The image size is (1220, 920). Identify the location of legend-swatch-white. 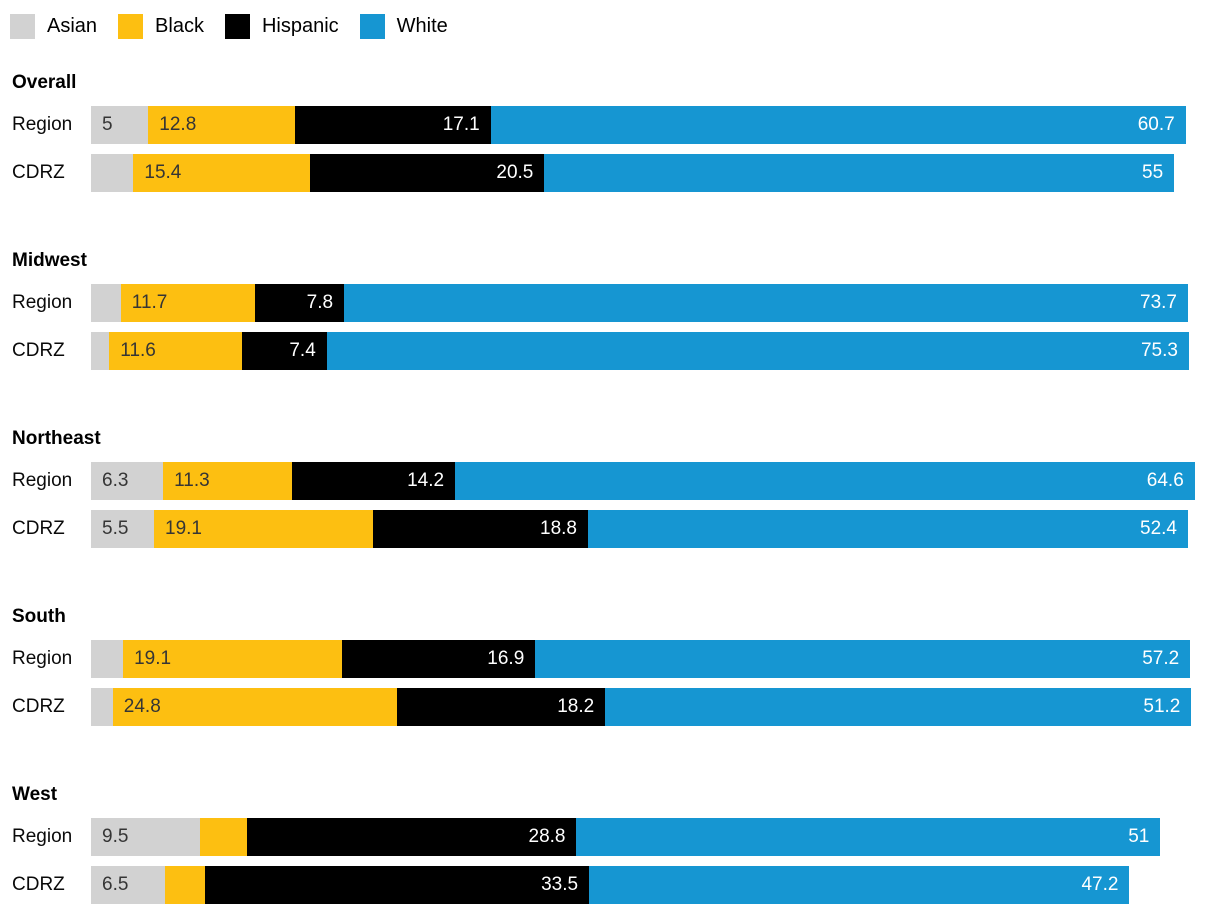
(372, 26).